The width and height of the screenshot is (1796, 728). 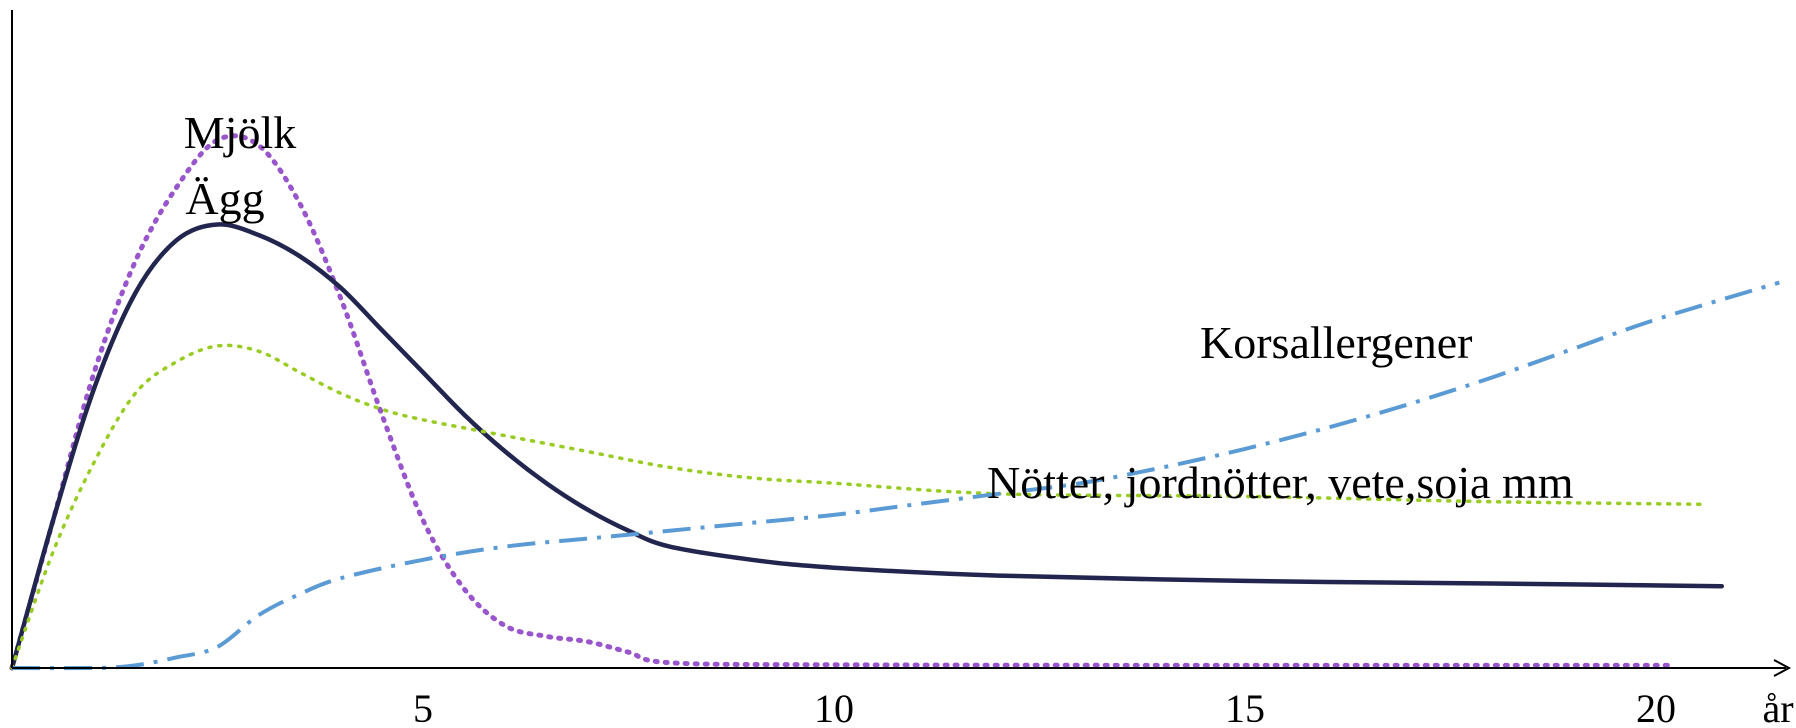 What do you see at coordinates (1782, 668) in the screenshot?
I see `x-axis-arrowhead` at bounding box center [1782, 668].